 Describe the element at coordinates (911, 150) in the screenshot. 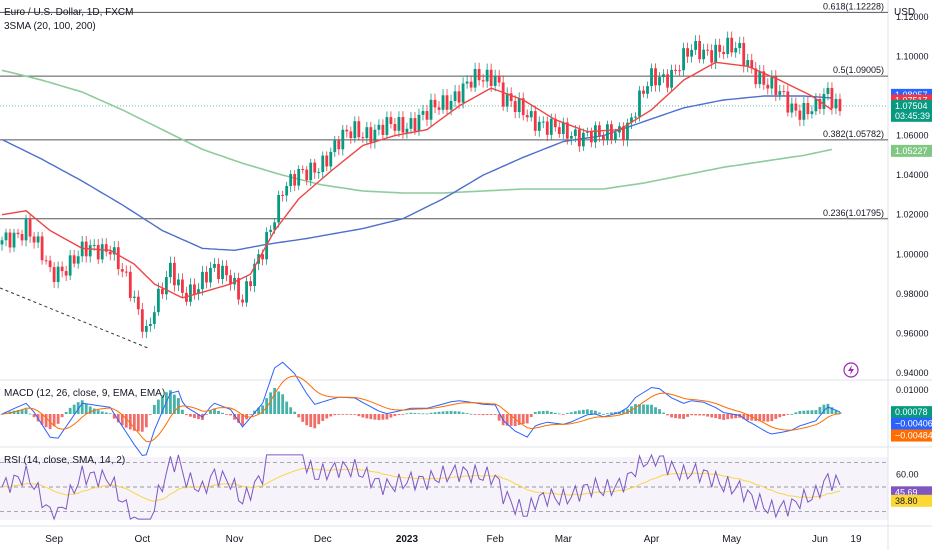

I see `price-badge` at that location.